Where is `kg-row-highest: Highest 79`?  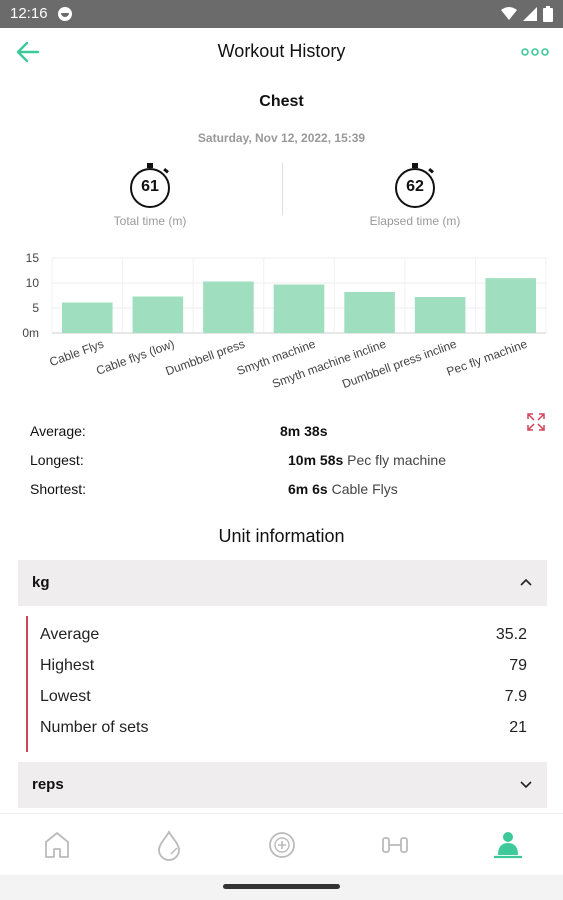
kg-row-highest: Highest 79 is located at coordinates (279, 662).